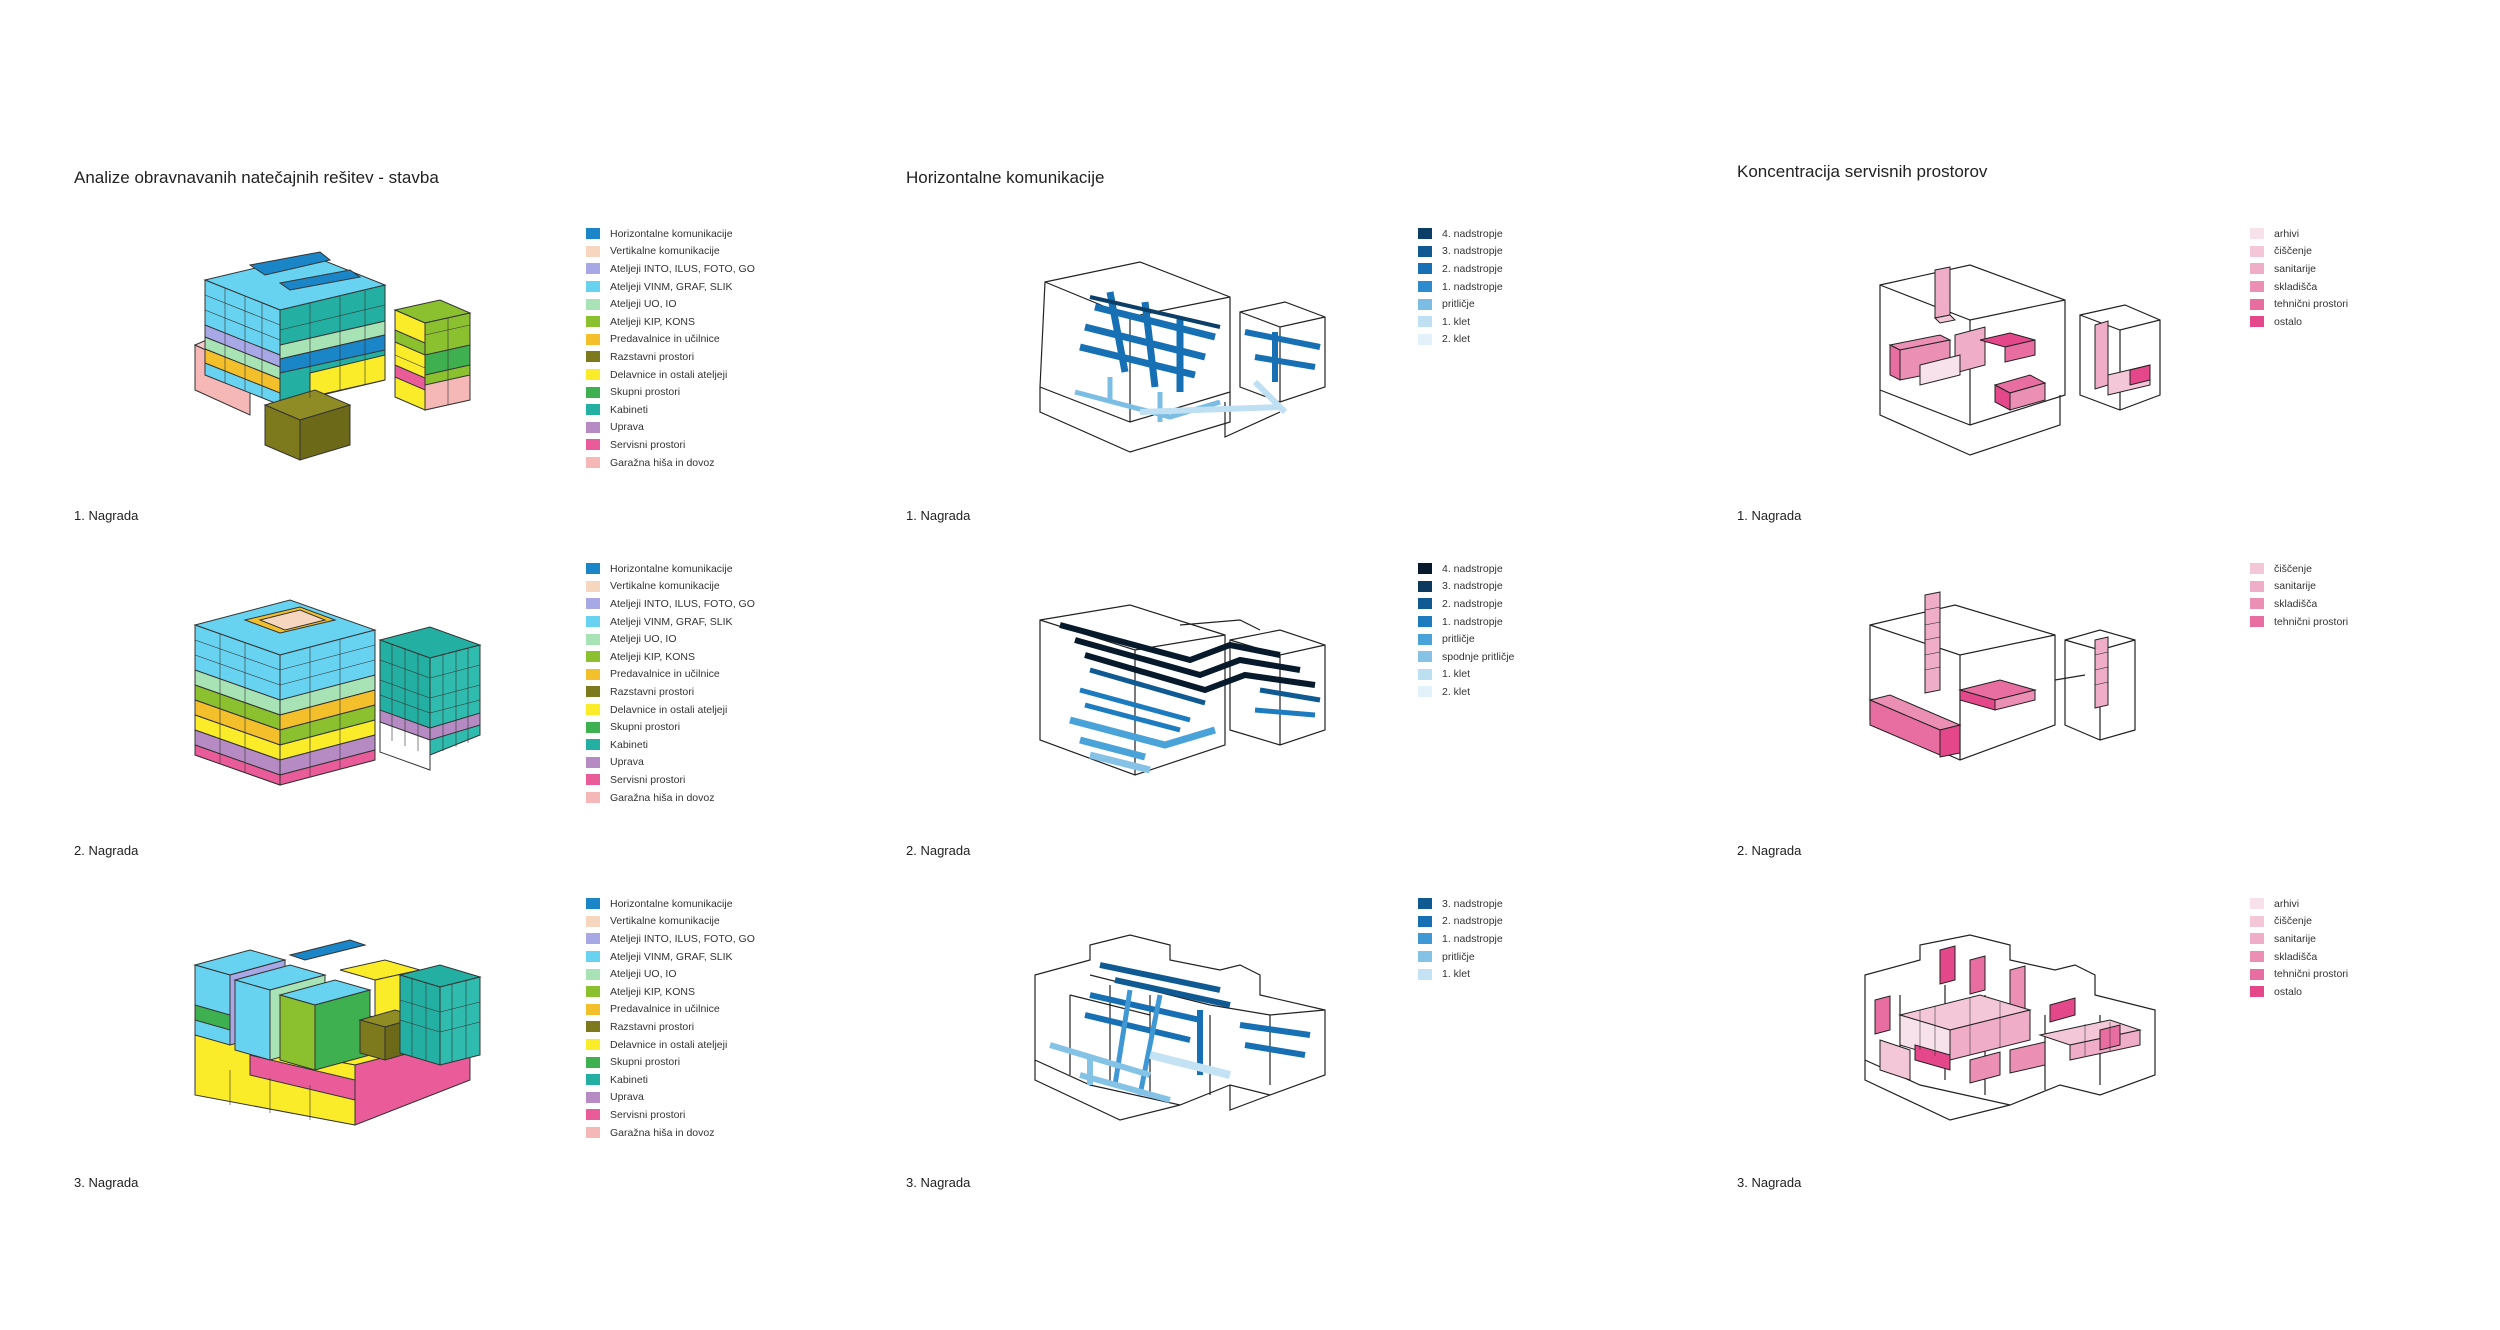 This screenshot has height=1330, width=2500. Describe the element at coordinates (645, 727) in the screenshot. I see `legend-label: Skupni prostori` at that location.